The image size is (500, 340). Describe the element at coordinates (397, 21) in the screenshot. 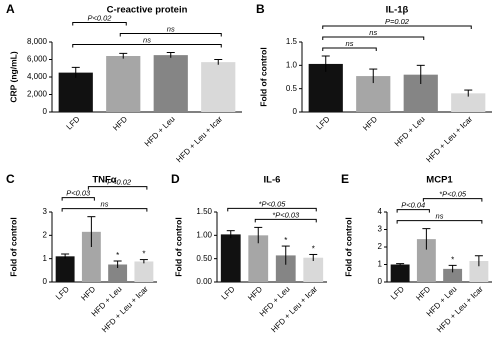

I see `significance-label: P=0.02` at that location.